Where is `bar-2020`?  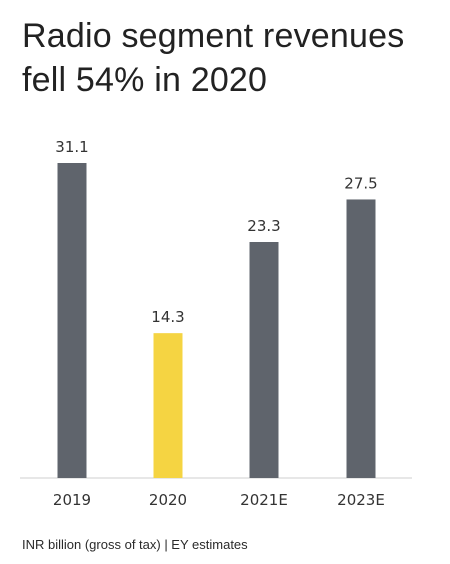 bar-2020 is located at coordinates (168, 405).